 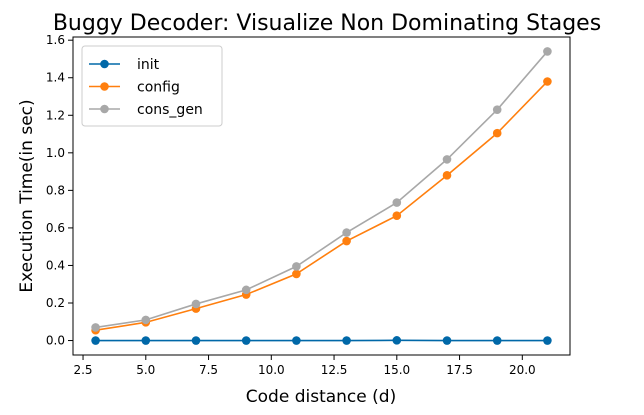 I want to click on x-tick-label: 20.0, so click(x=522, y=370).